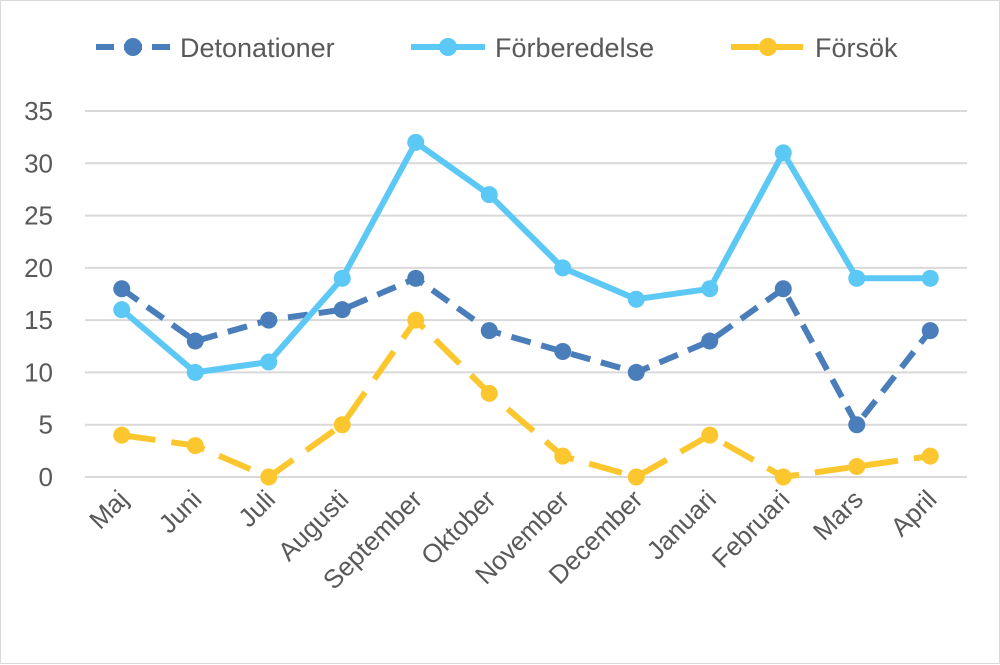  What do you see at coordinates (856, 48) in the screenshot?
I see `legend-label-2: Försök` at bounding box center [856, 48].